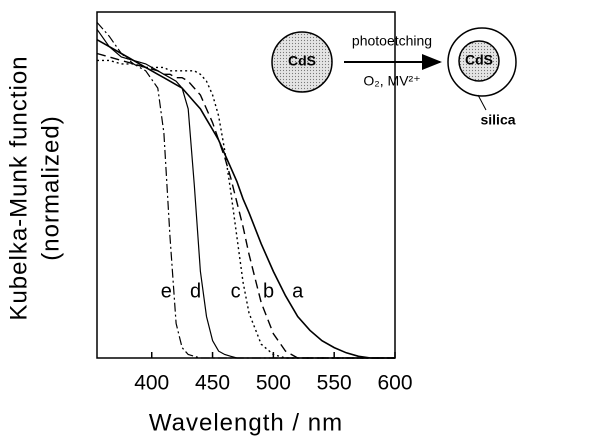  I want to click on x-tick-label: 600, so click(394, 383).